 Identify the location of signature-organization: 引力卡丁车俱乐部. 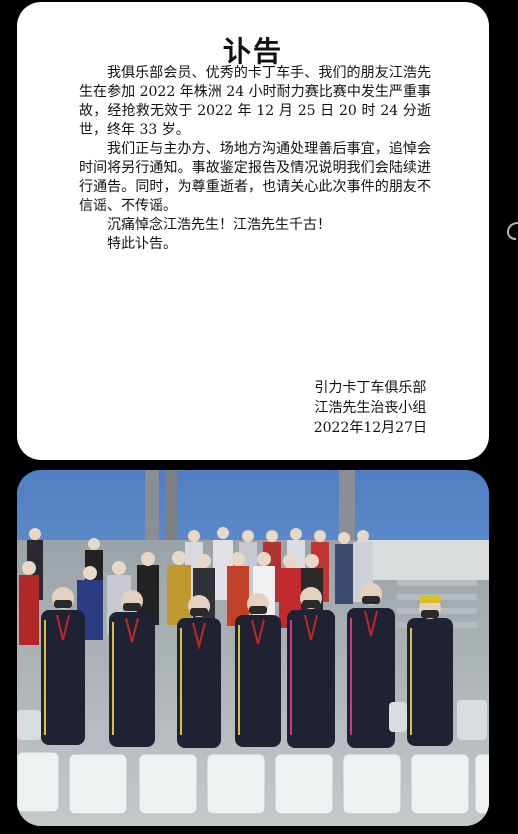
(370, 388).